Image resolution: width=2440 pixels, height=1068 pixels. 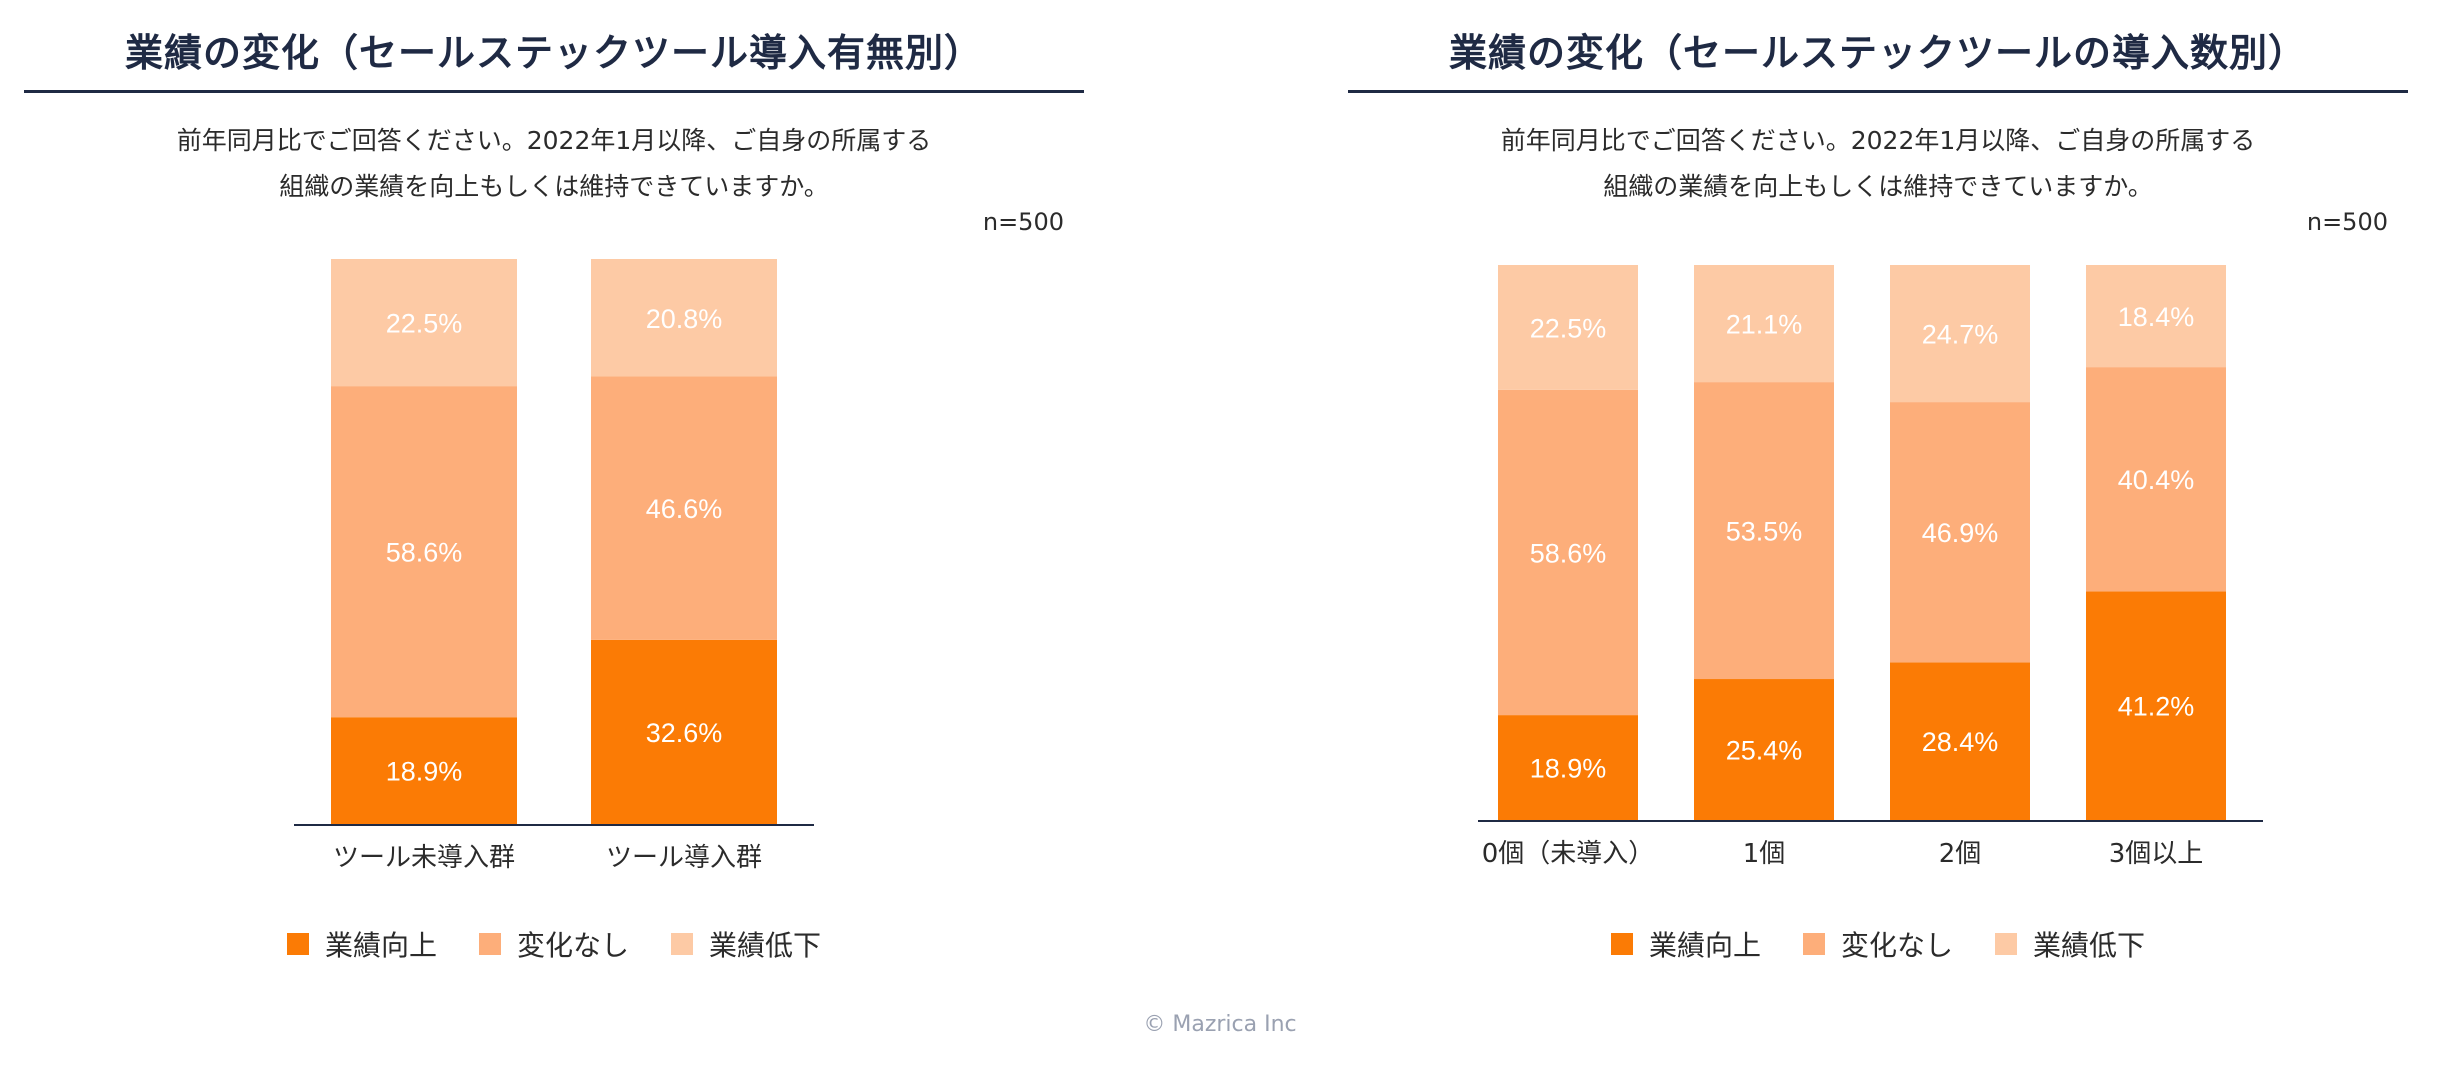 I want to click on data-label: 53.5%, so click(x=1764, y=532).